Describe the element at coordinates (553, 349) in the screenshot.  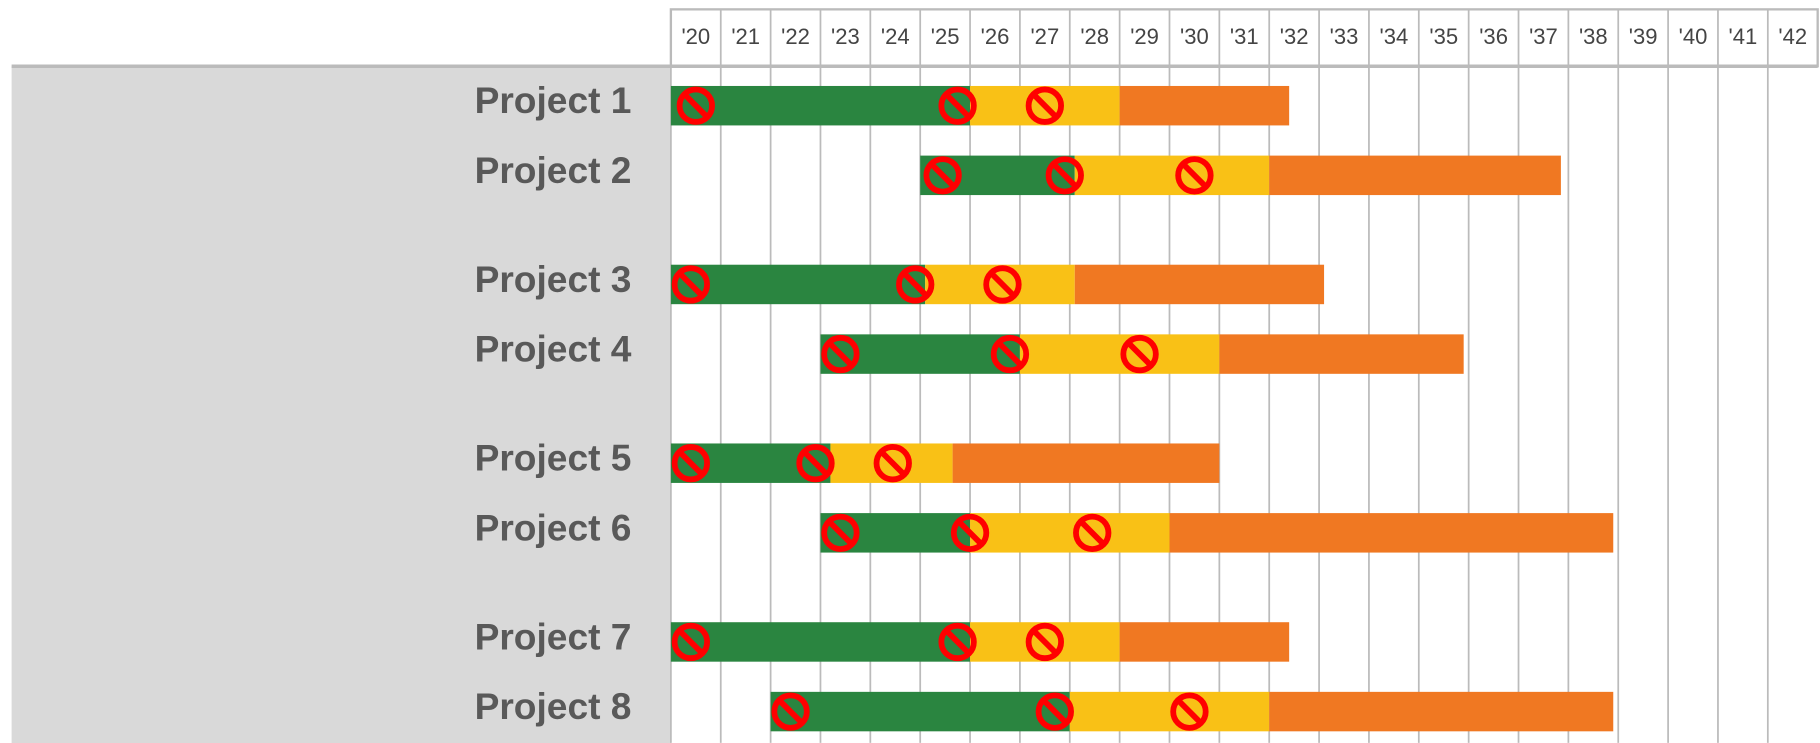
I see `task-label: Project 4` at that location.